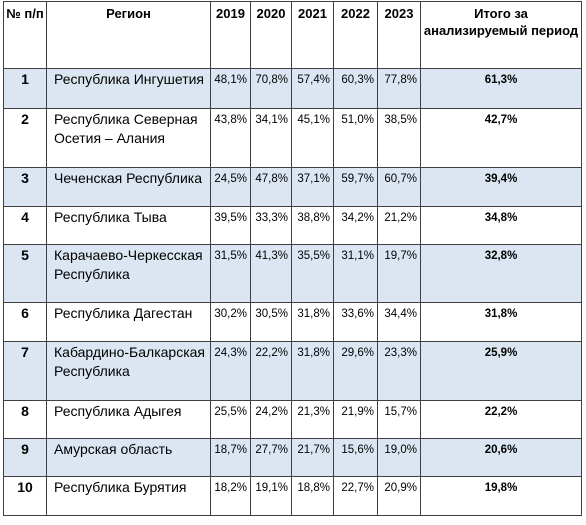 Image resolution: width=586 pixels, height=525 pixels. I want to click on header-2021: 2021, so click(312, 35).